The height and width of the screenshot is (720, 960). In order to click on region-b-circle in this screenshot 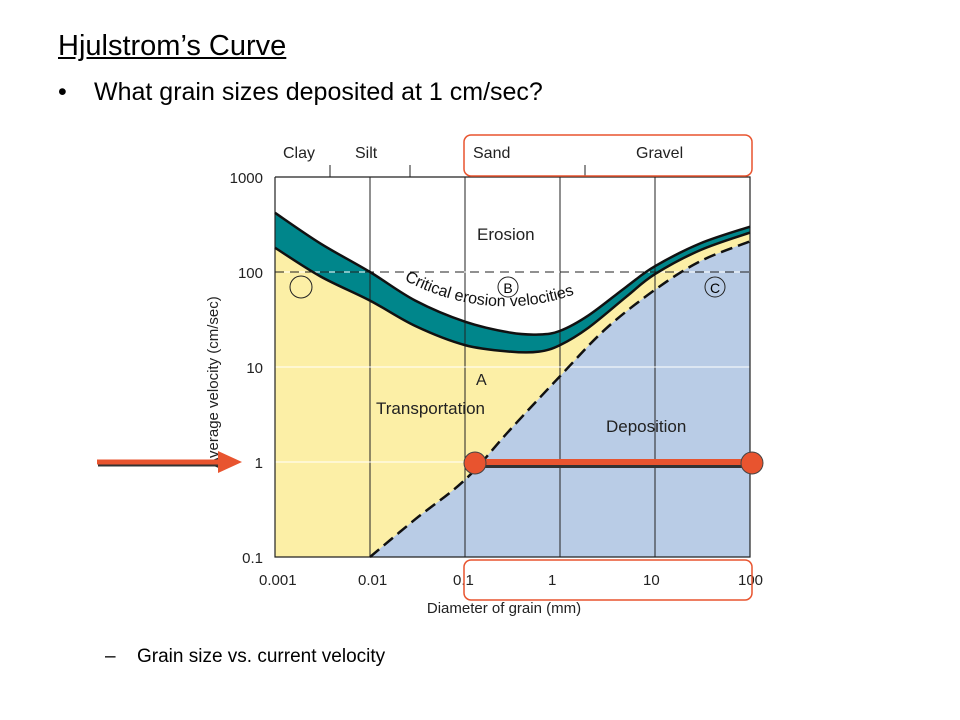, I will do `click(508, 287)`.